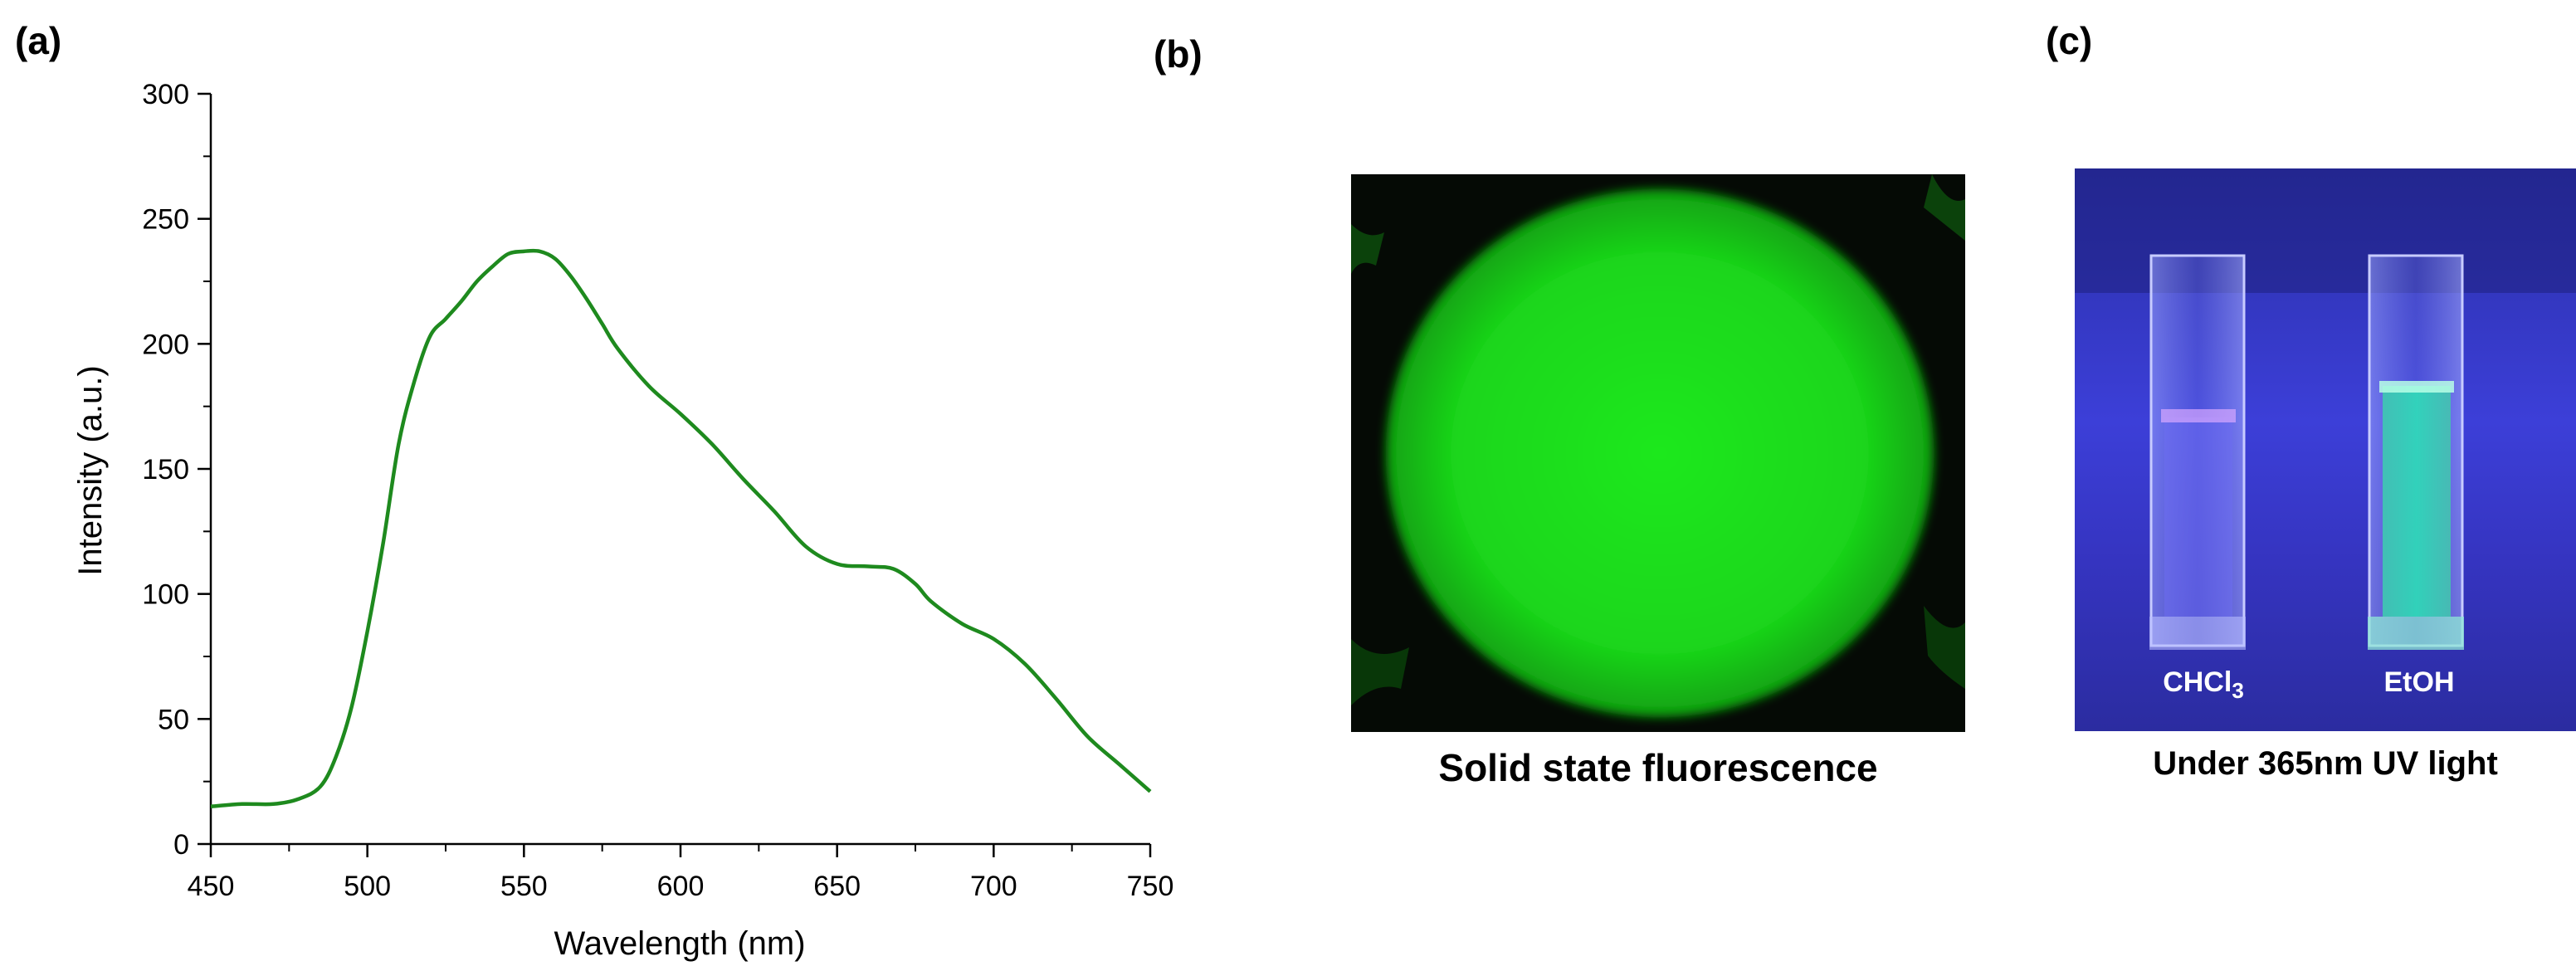  I want to click on y-tick-label: 100, so click(165, 595).